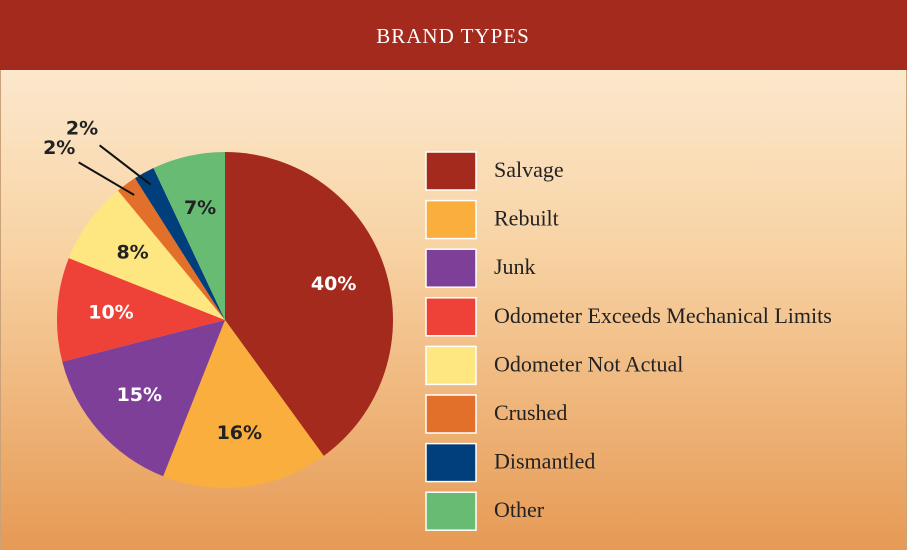 The image size is (907, 554). Describe the element at coordinates (663, 315) in the screenshot. I see `legend-label: Odometer Exceeds Mechanical Limits` at that location.